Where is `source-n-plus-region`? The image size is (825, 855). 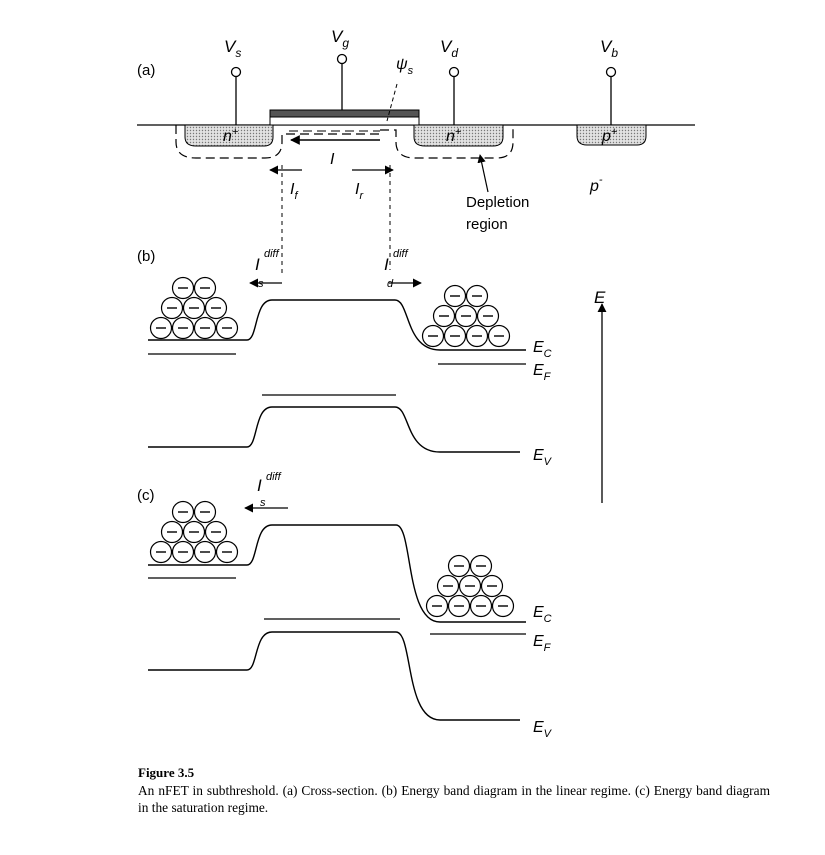
source-n-plus-region is located at coordinates (229, 135).